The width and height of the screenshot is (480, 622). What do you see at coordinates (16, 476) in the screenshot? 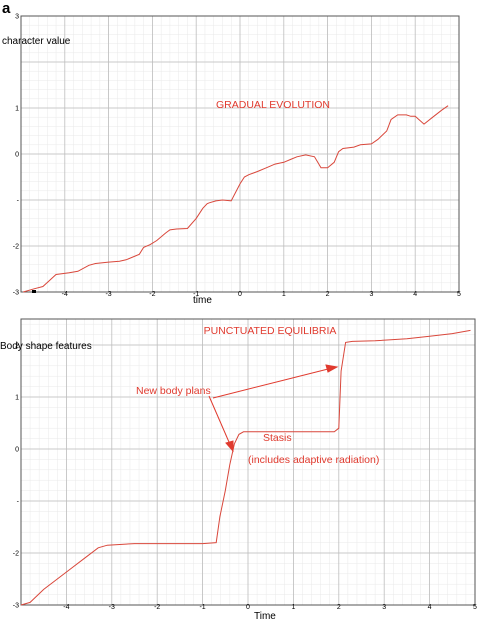
I see `y-tick-labels: 2 1 0 - -2 -3` at bounding box center [16, 476].